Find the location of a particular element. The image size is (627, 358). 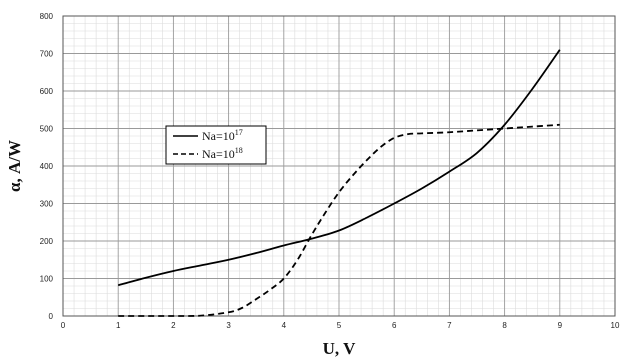

legend: Na=1017 Na=1018 is located at coordinates (216, 145).